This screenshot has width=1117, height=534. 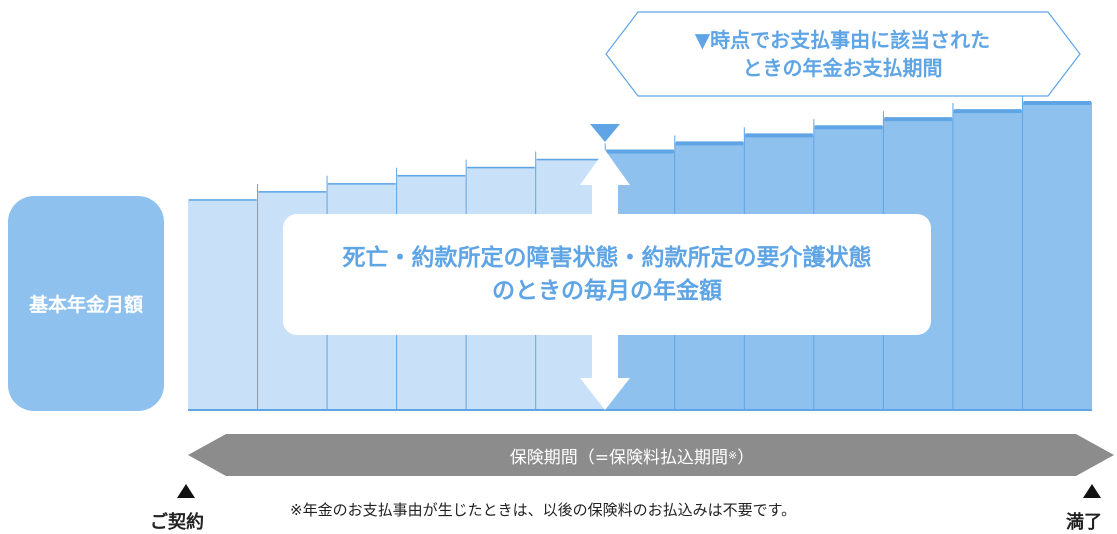 I want to click on callout-line-1: ▼時点でお支払事由に該当された, so click(x=842, y=40).